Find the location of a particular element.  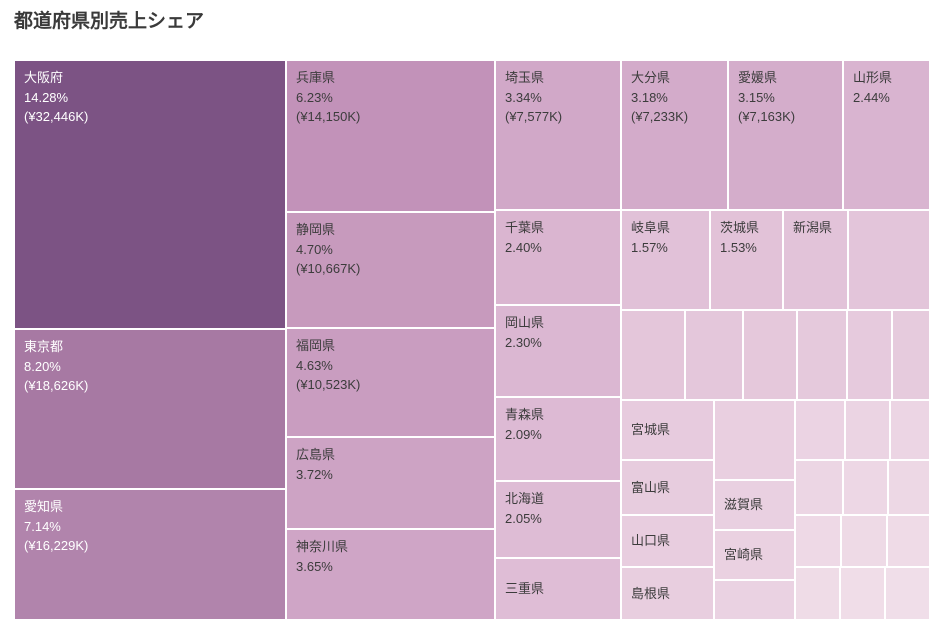

treemap-cell: 千葉県 2.40% is located at coordinates (558, 257).